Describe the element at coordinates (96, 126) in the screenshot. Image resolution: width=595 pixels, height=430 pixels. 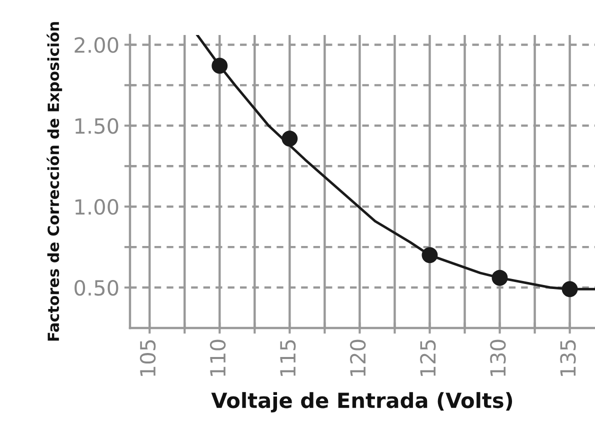
I see `y-tick-label: 1.50` at that location.